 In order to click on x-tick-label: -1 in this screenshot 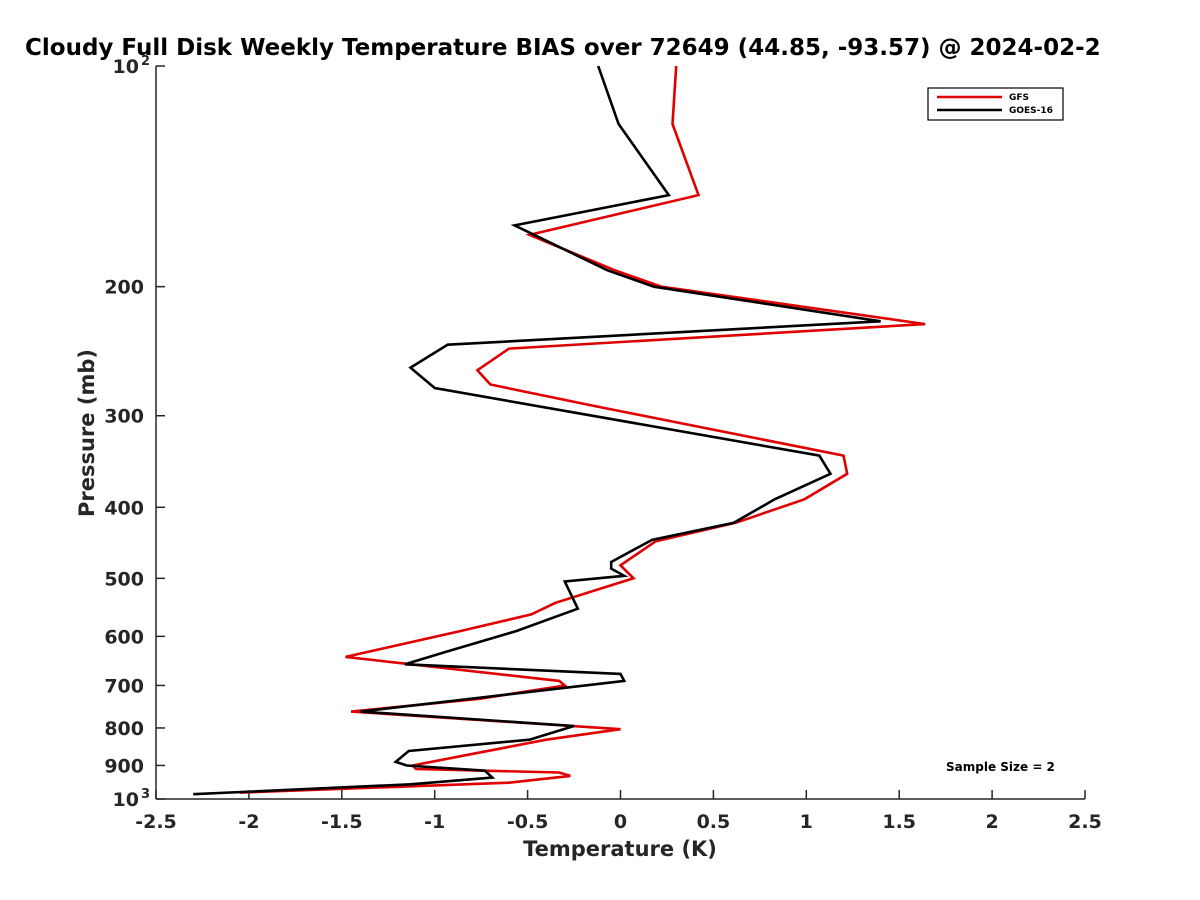, I will do `click(434, 822)`.